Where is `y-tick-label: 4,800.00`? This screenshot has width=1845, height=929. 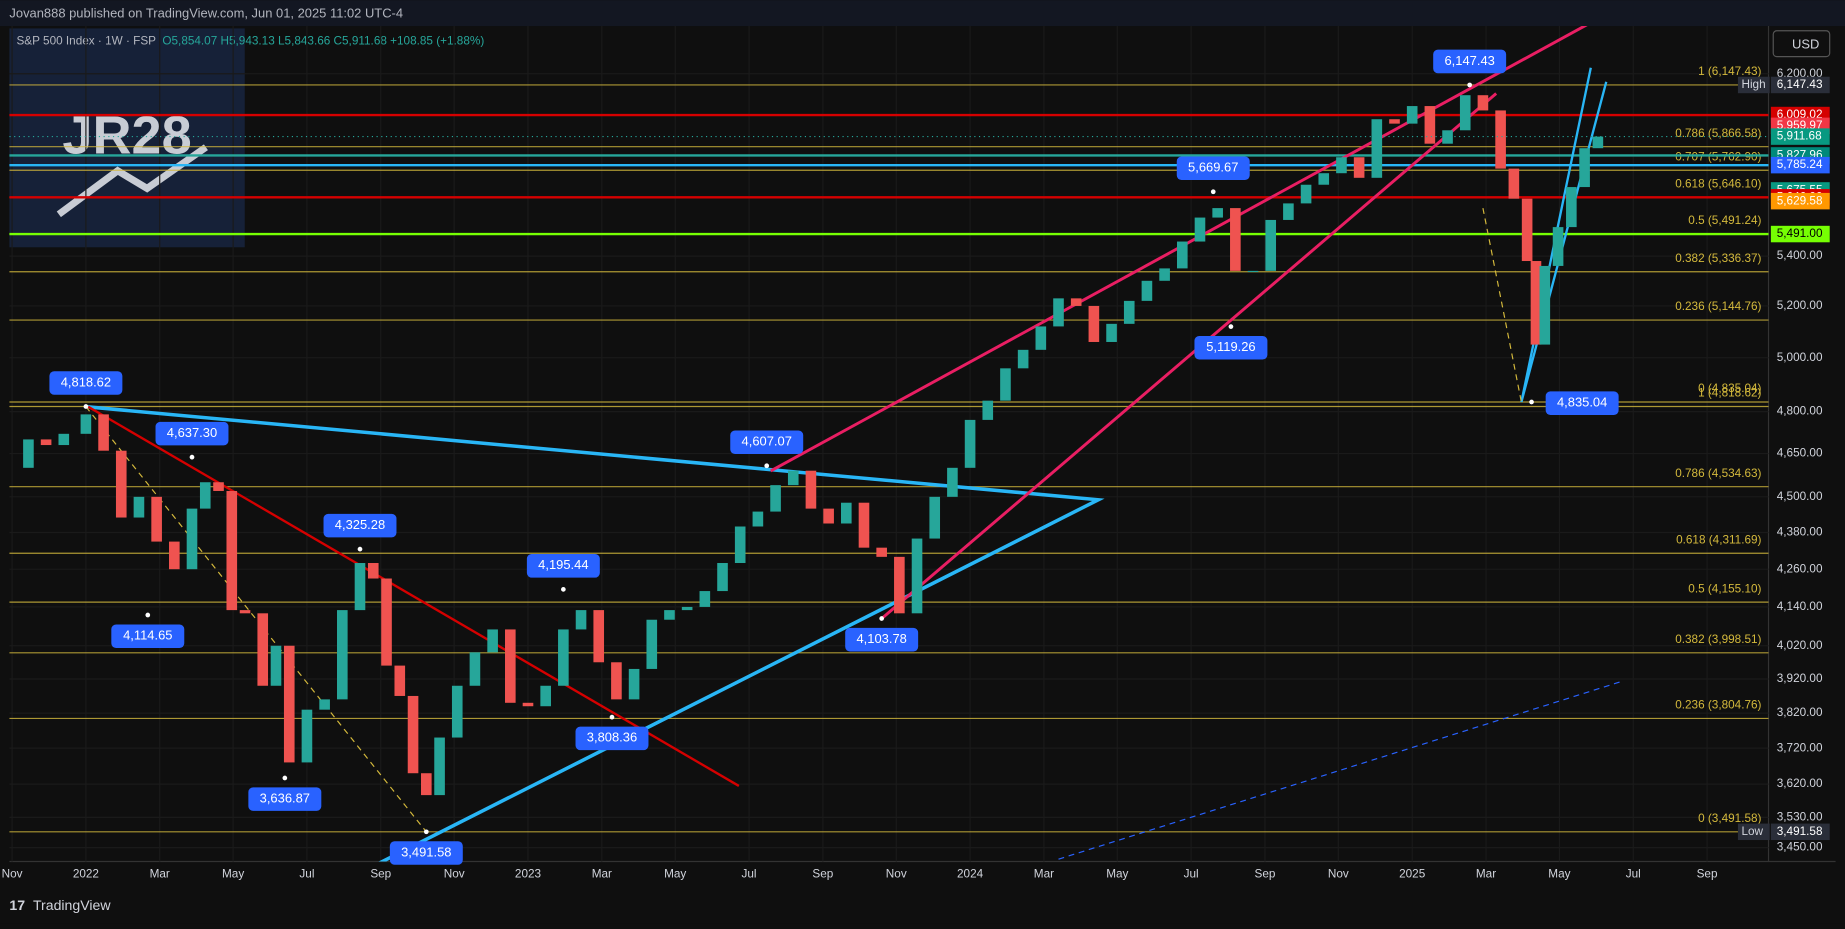 y-tick-label: 4,800.00 is located at coordinates (1800, 411).